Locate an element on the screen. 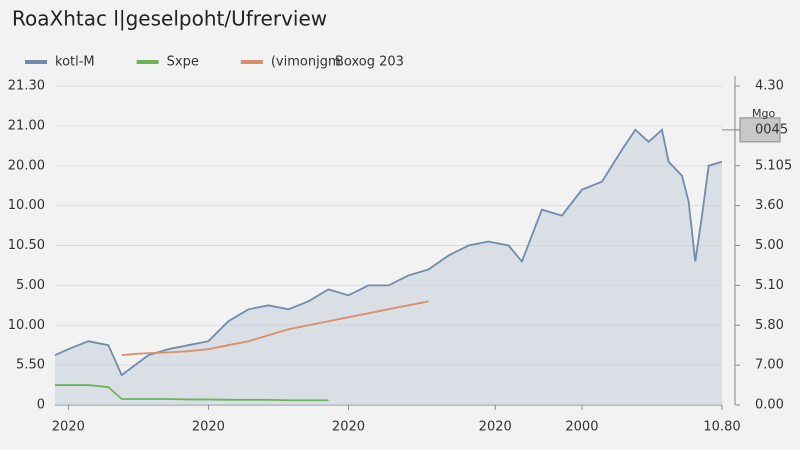  annotation: Mgo is located at coordinates (763, 113).